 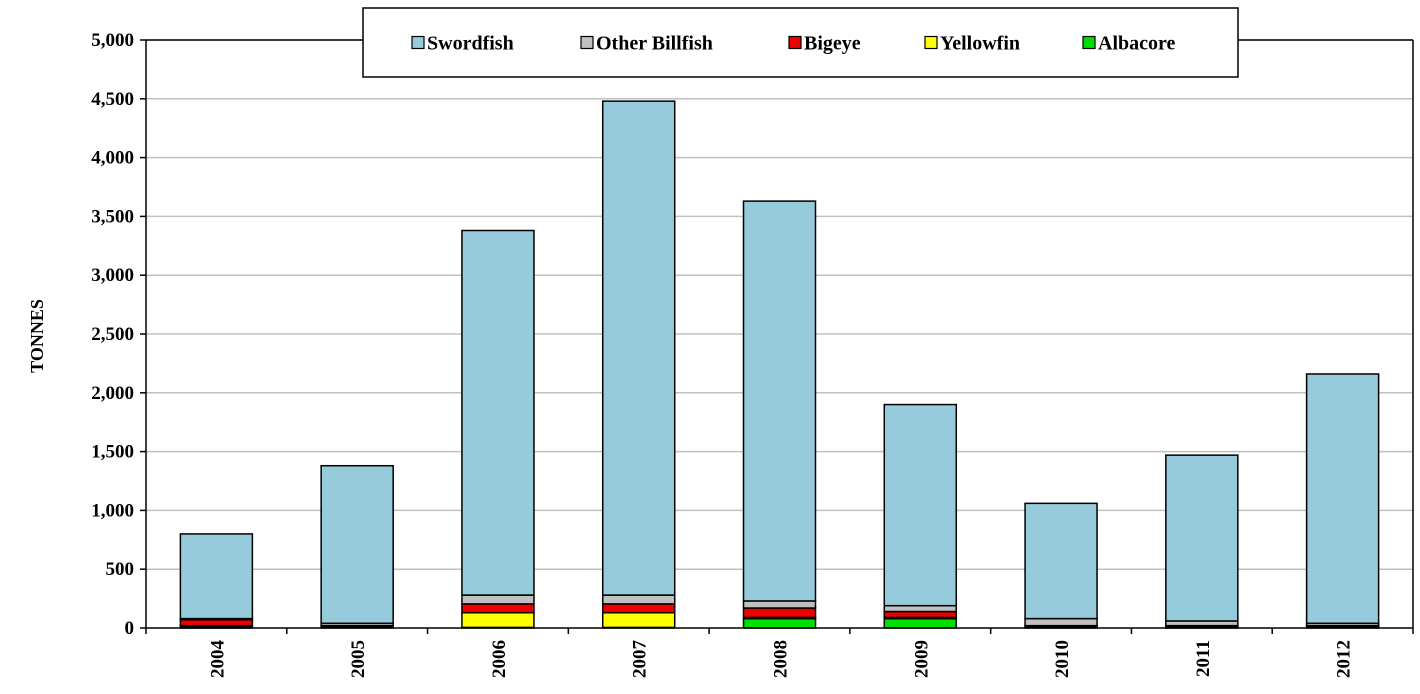 What do you see at coordinates (1062, 659) in the screenshot?
I see `x-tick-label: 2010` at bounding box center [1062, 659].